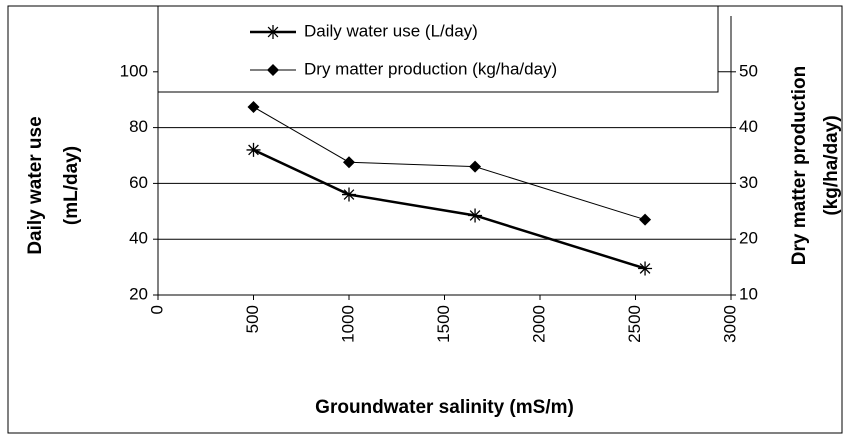  Describe the element at coordinates (748, 293) in the screenshot. I see `y2-tick-label: 10` at that location.